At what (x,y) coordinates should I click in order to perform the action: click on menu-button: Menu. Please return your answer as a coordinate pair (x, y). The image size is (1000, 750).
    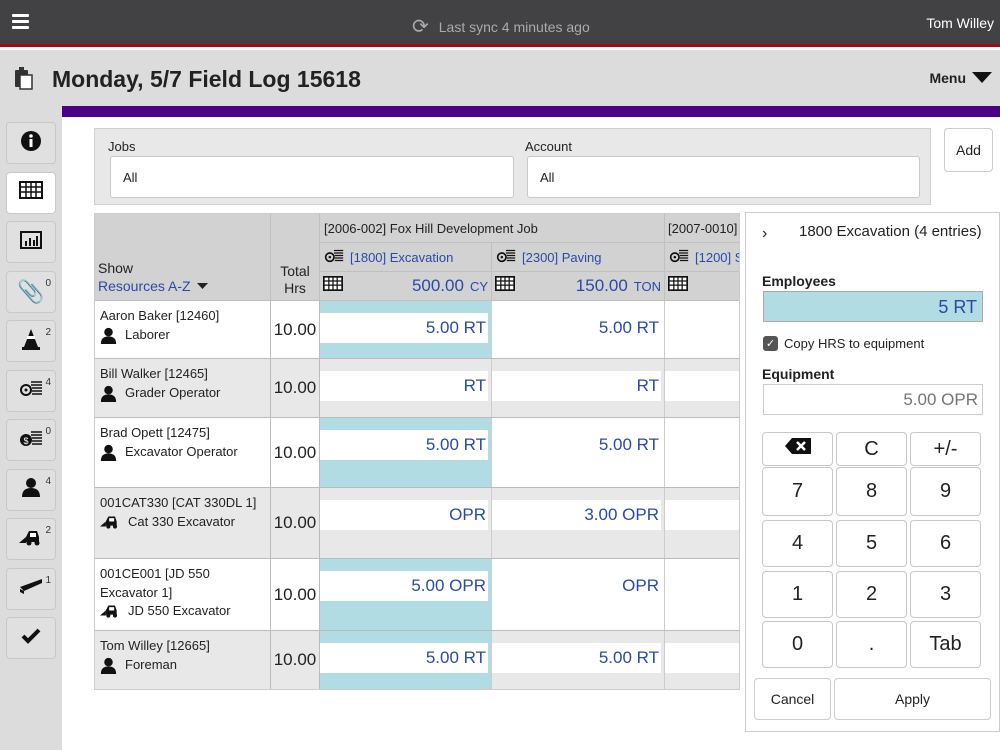
    Looking at the image, I should click on (960, 78).